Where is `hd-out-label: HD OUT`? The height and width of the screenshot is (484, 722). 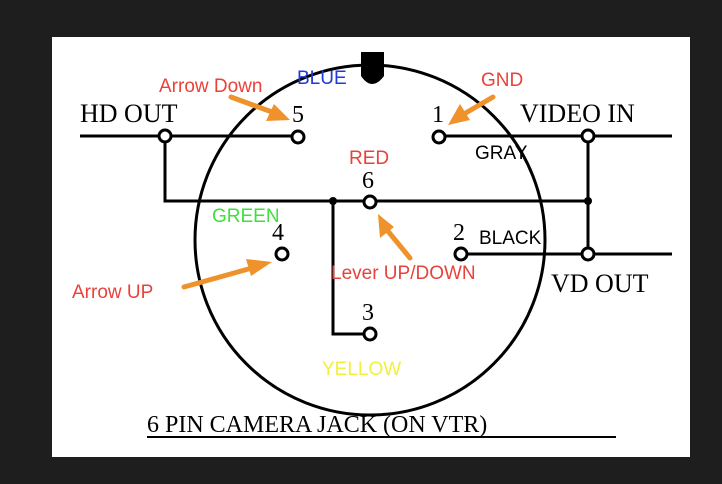 hd-out-label: HD OUT is located at coordinates (129, 113).